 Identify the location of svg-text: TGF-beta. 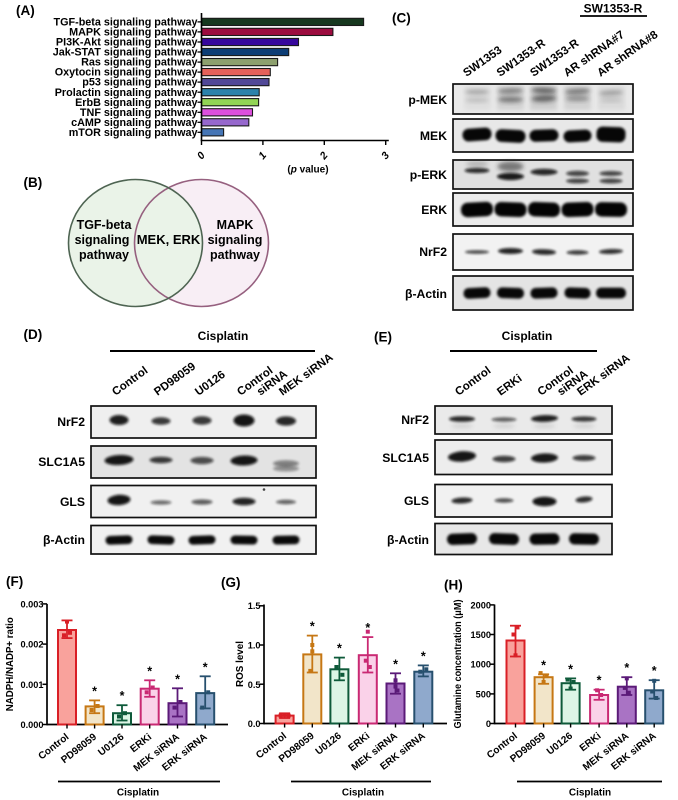
(105, 225).